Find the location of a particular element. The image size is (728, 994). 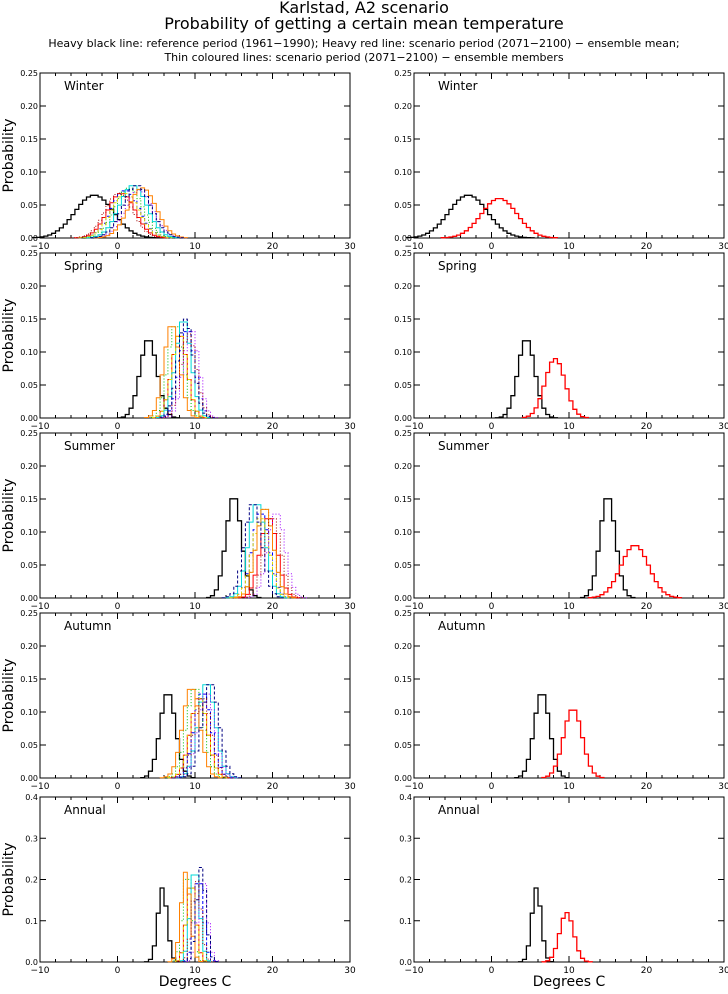

season-label: Winter is located at coordinates (458, 86).